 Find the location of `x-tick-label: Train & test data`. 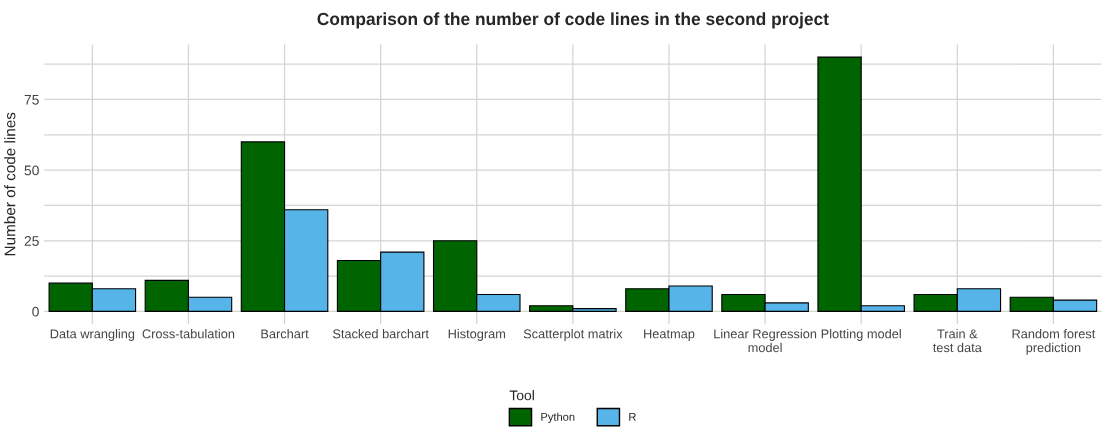

x-tick-label: Train & test data is located at coordinates (957, 340).